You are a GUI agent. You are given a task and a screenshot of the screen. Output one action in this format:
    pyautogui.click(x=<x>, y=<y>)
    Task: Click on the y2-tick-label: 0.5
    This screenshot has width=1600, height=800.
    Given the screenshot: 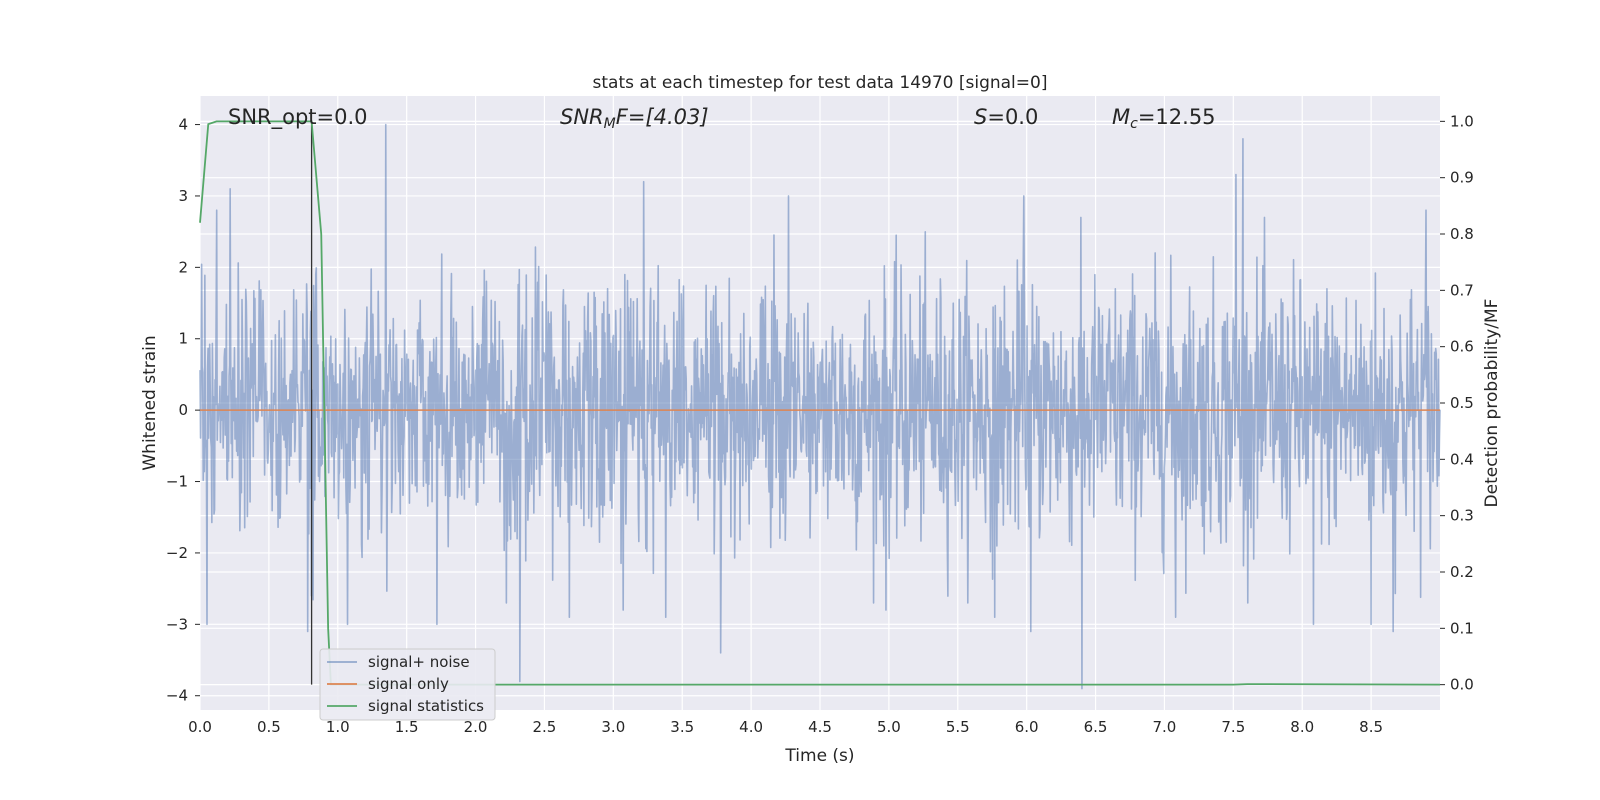 What is the action you would take?
    pyautogui.click(x=1462, y=403)
    